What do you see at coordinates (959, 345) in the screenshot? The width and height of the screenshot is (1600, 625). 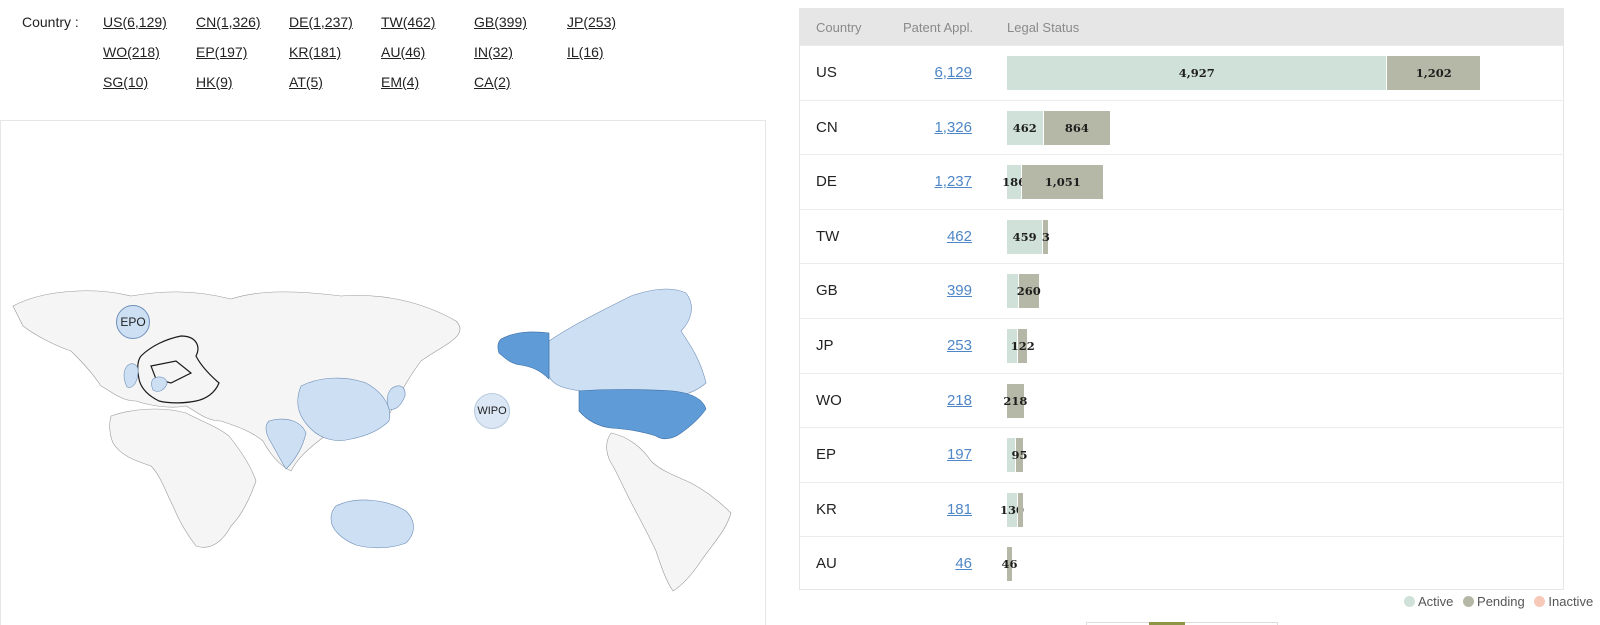 I see `row-patent-count-link: 253` at bounding box center [959, 345].